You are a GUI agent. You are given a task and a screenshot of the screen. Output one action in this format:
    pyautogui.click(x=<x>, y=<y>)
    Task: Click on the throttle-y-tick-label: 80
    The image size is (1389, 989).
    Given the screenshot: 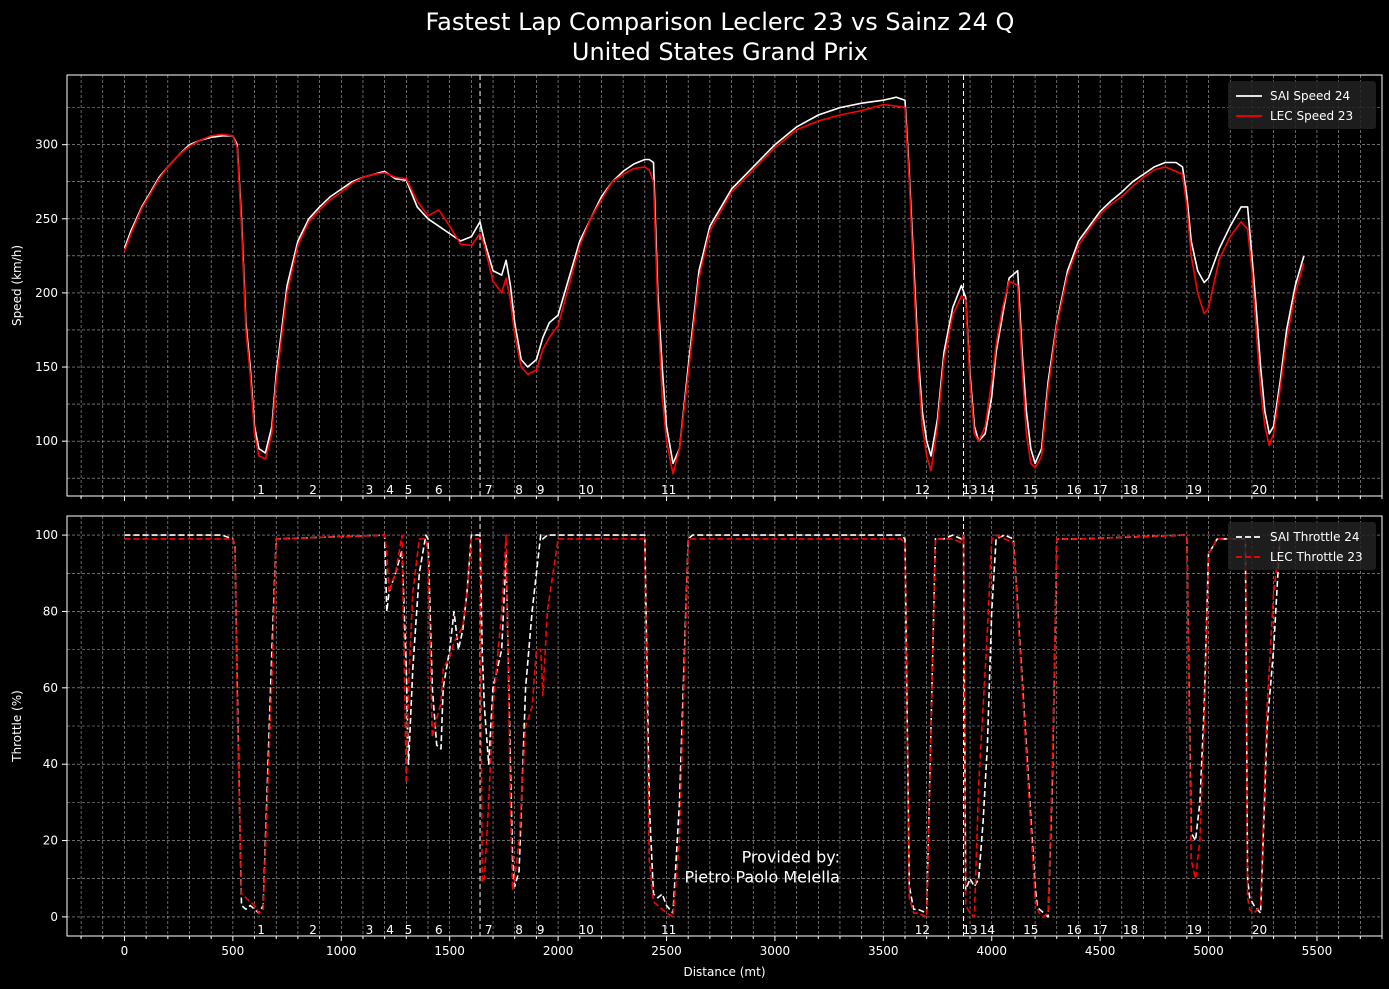 What is the action you would take?
    pyautogui.click(x=50, y=611)
    